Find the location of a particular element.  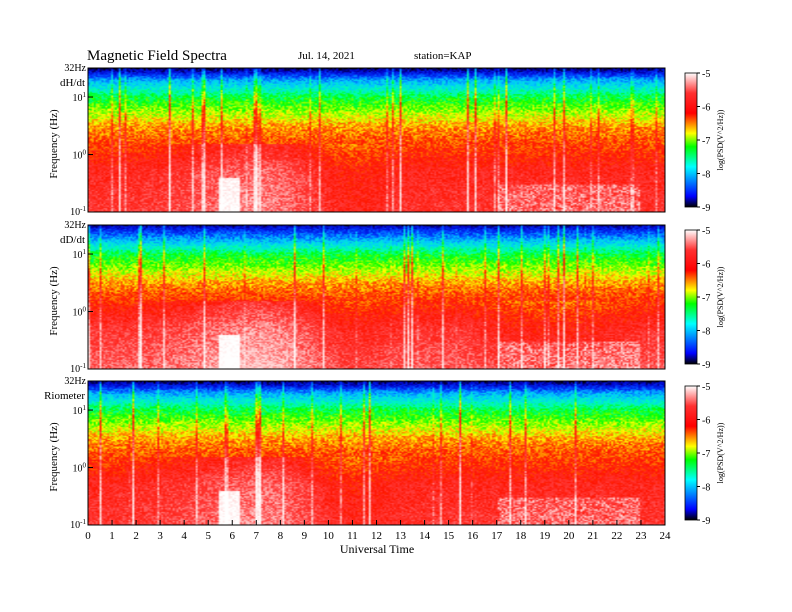

x-tick-label: 15 is located at coordinates (449, 536).